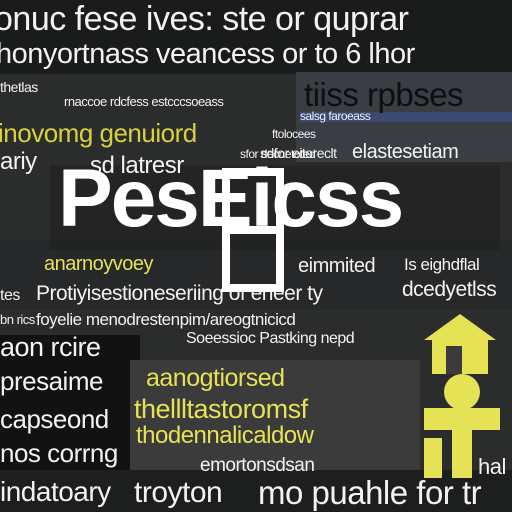 This screenshot has width=512, height=512. What do you see at coordinates (55, 491) in the screenshot?
I see `heading-indatoary: indatoary` at bounding box center [55, 491].